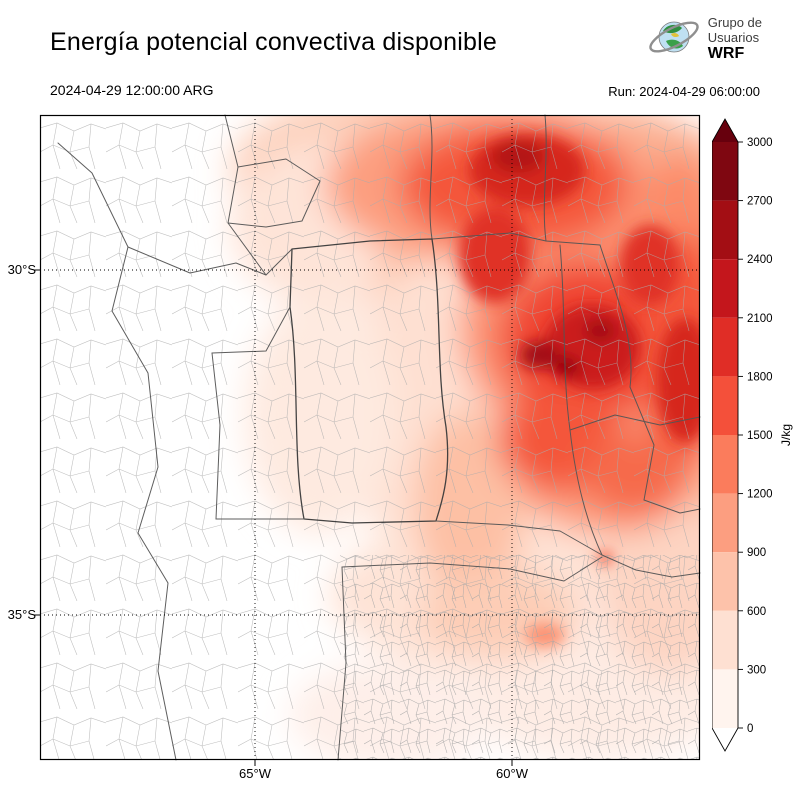  I want to click on svg-text: 3000, so click(760, 143).